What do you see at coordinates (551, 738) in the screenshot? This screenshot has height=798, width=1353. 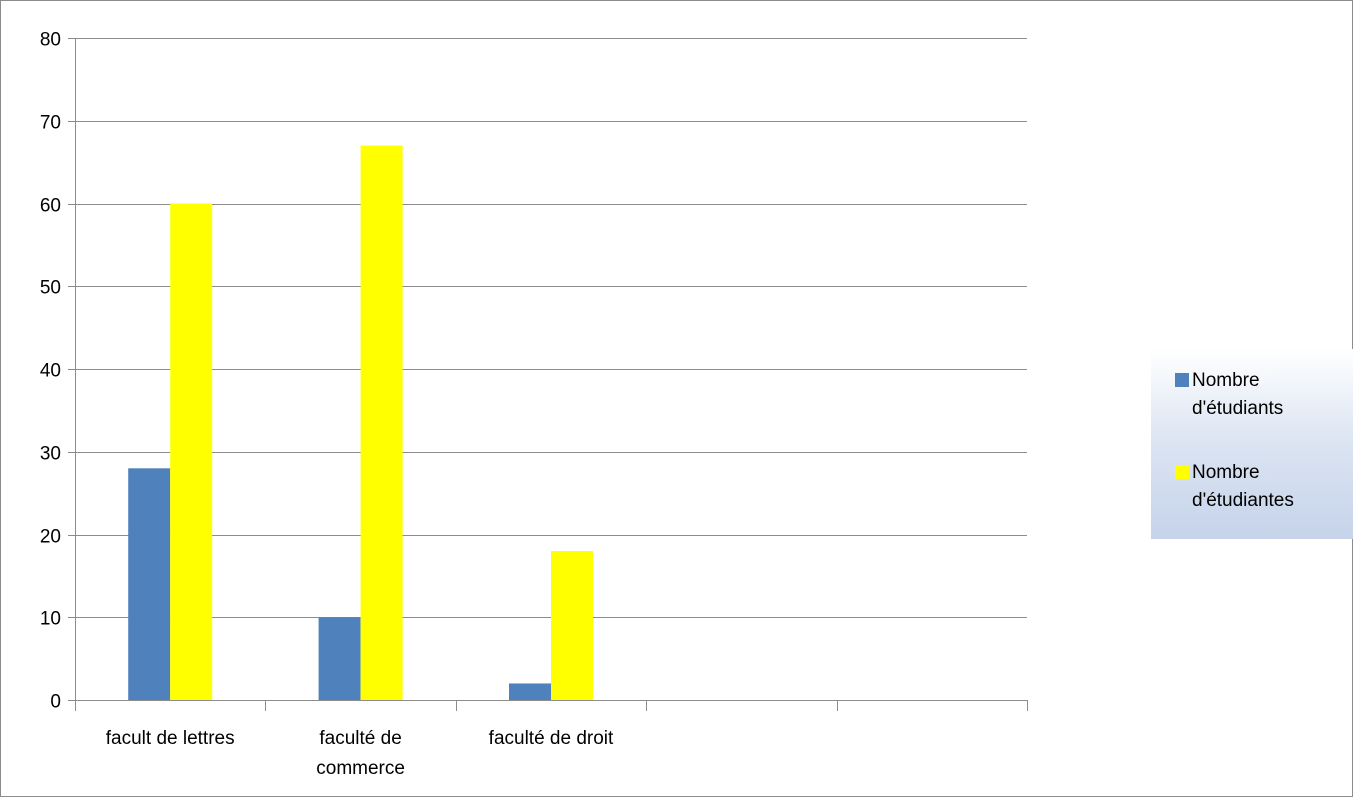 I see `x-tick-label: faculté de droit` at bounding box center [551, 738].